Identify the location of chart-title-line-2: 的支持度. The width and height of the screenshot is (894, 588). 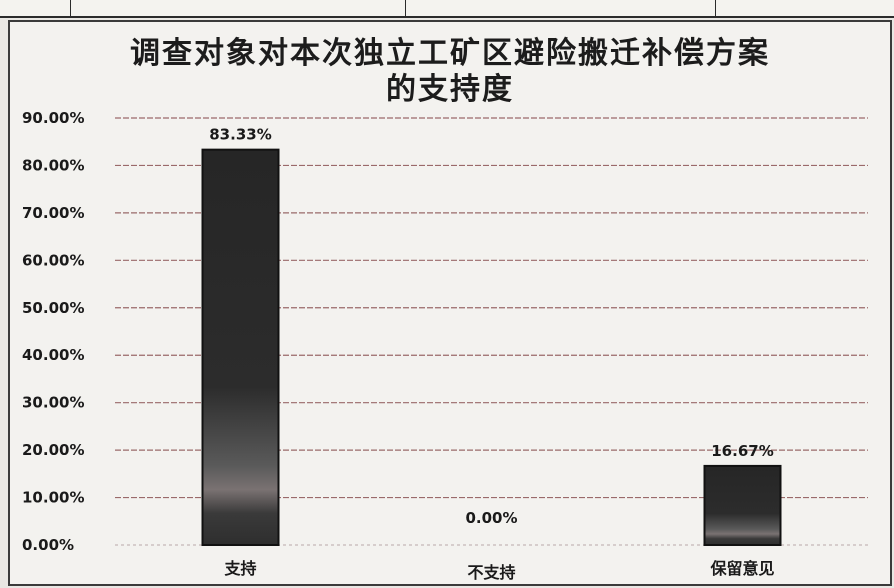
(450, 89).